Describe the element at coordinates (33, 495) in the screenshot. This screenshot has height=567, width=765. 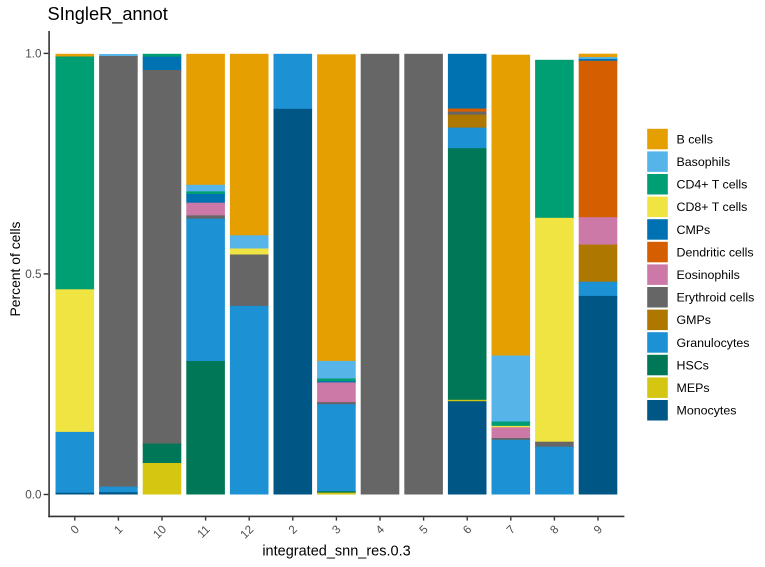
I see `svg-text: 0.0` at that location.